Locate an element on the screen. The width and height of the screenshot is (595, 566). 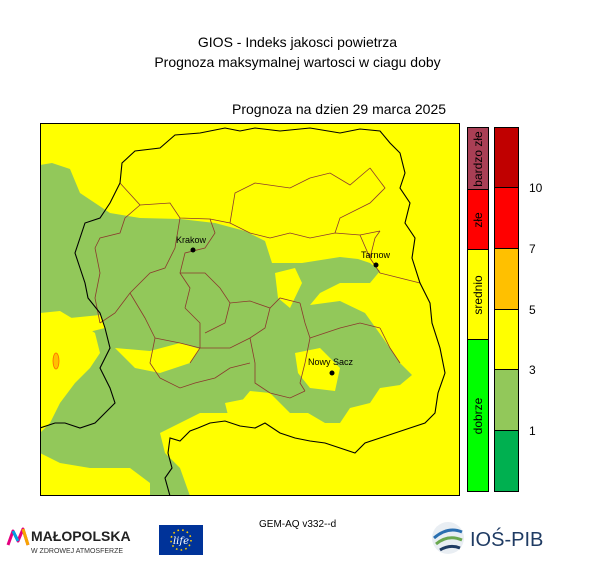
city-krakow: Krakow is located at coordinates (191, 244).